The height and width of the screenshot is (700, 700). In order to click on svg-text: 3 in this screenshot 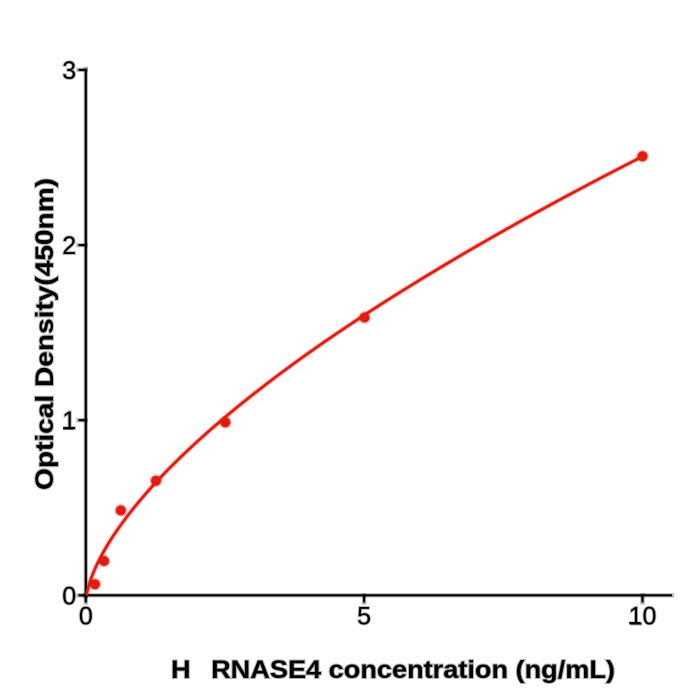, I will do `click(69, 71)`.